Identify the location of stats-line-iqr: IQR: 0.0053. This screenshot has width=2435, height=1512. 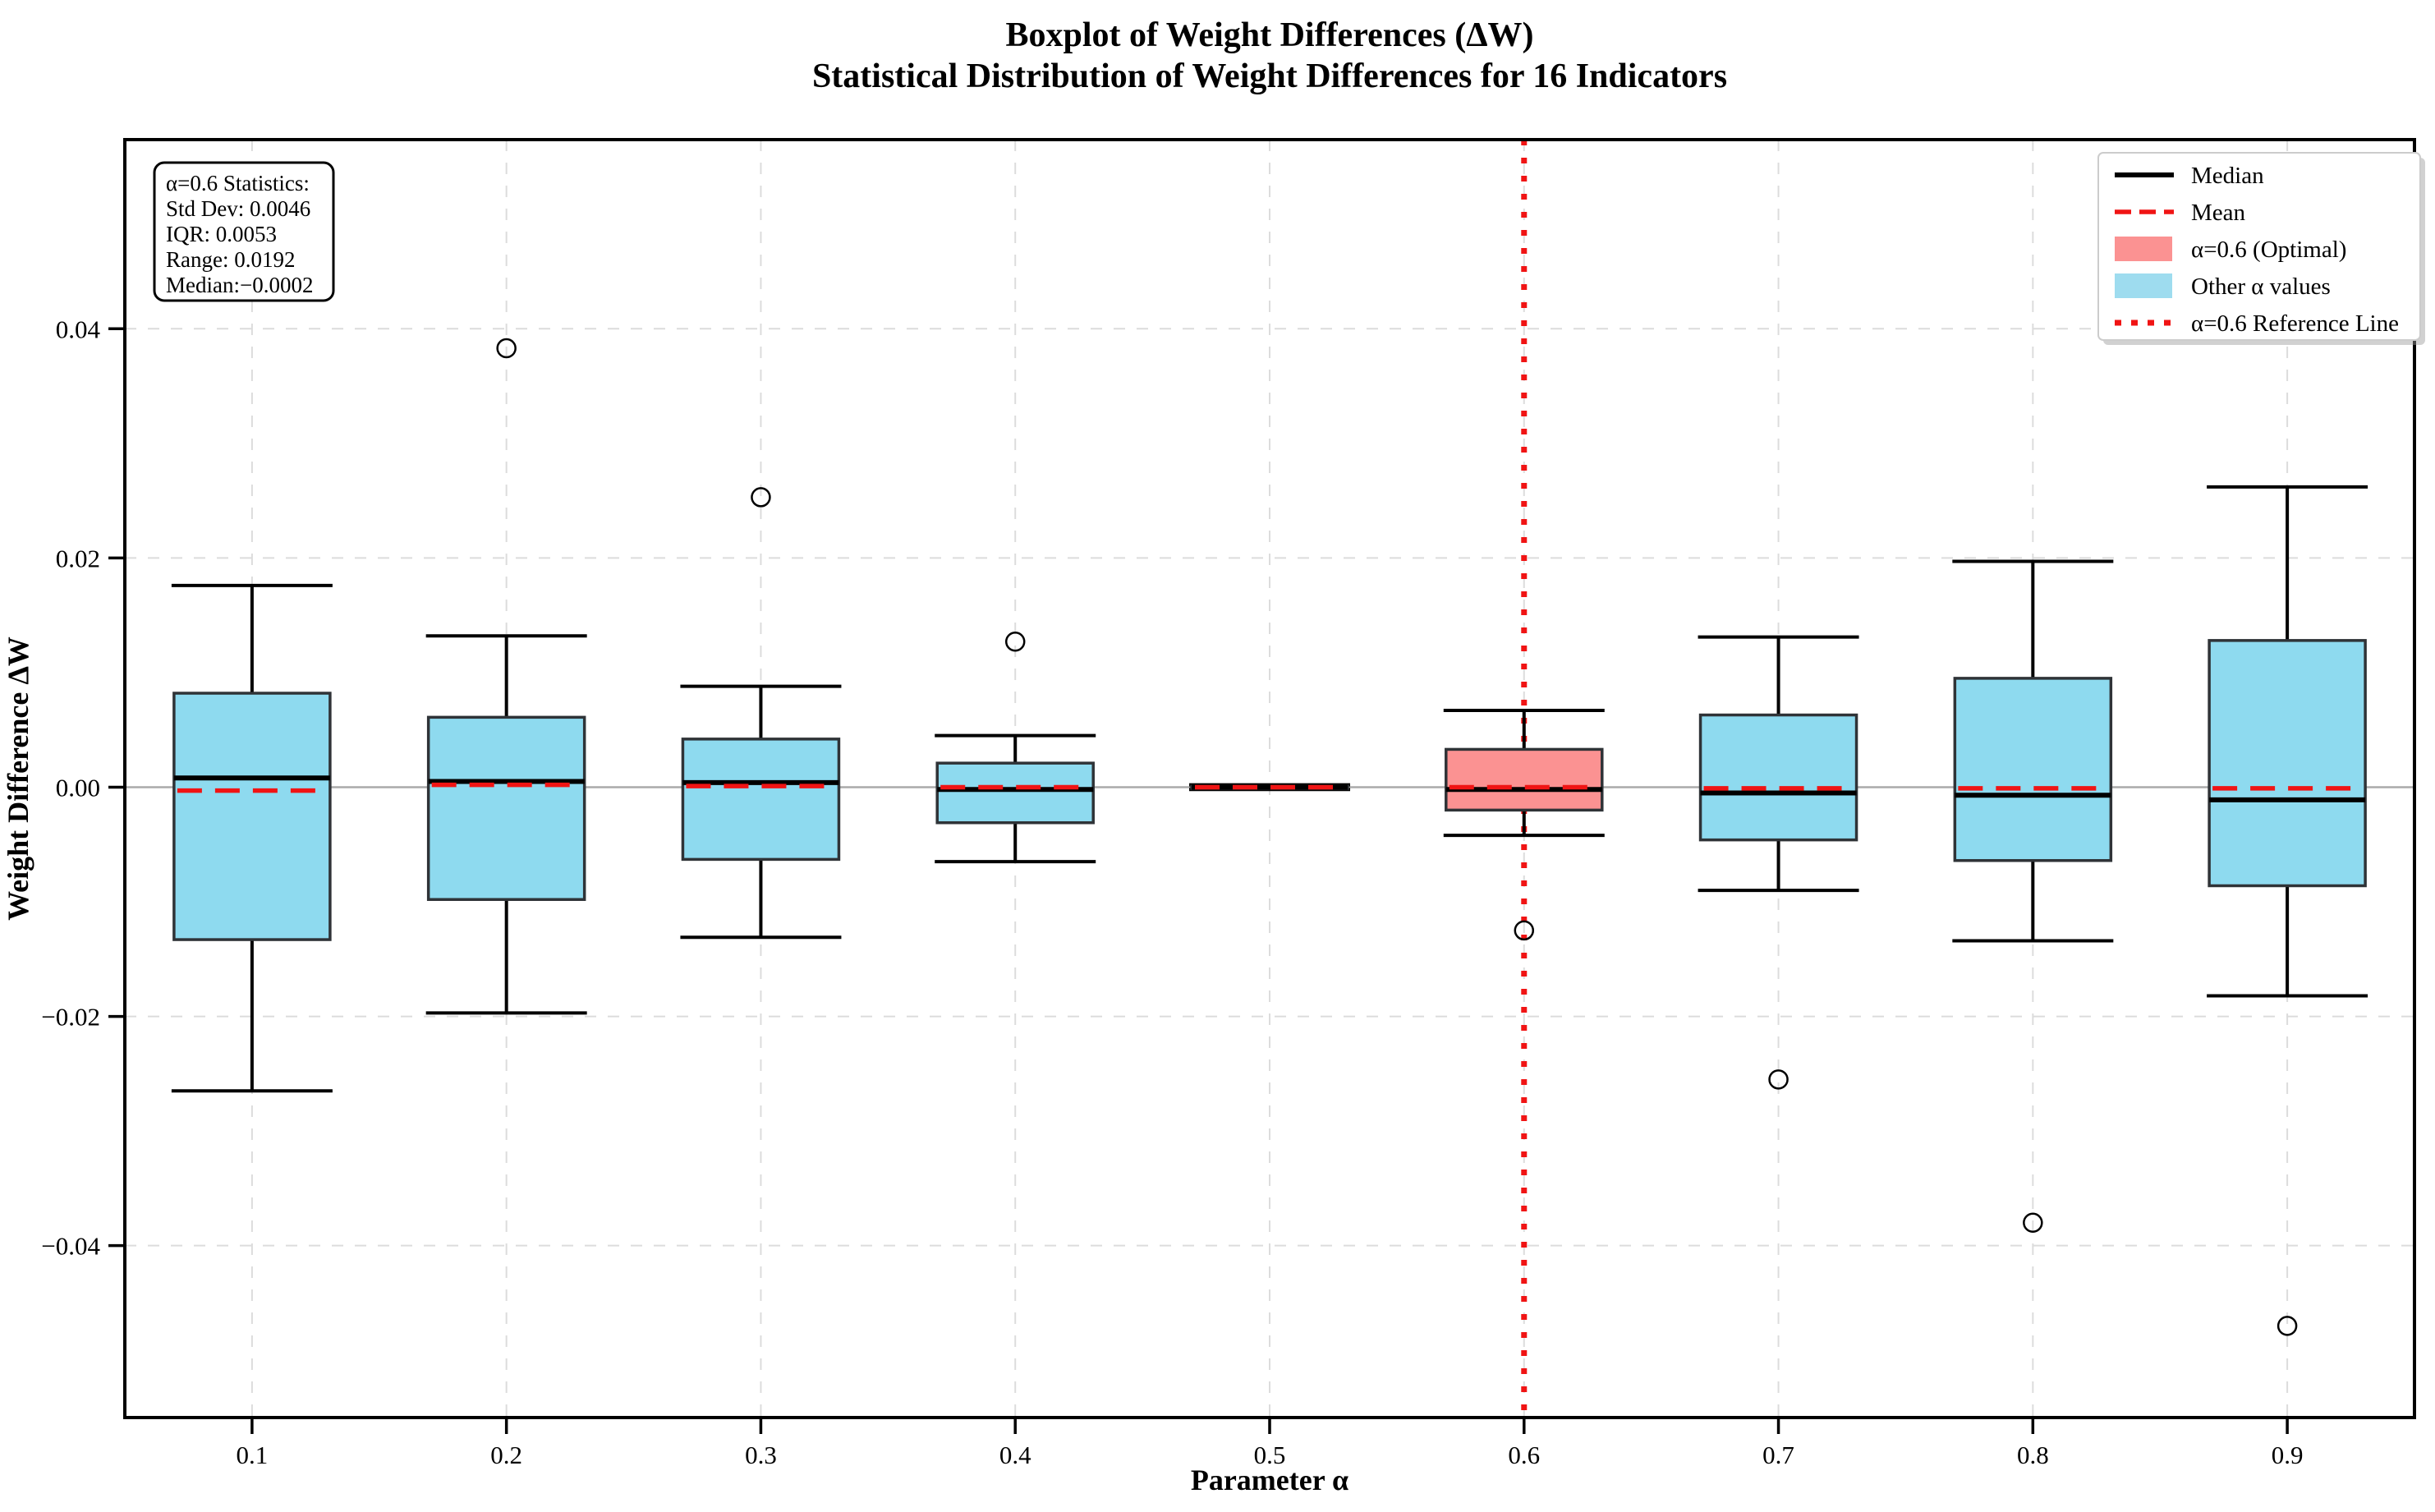
(221, 234).